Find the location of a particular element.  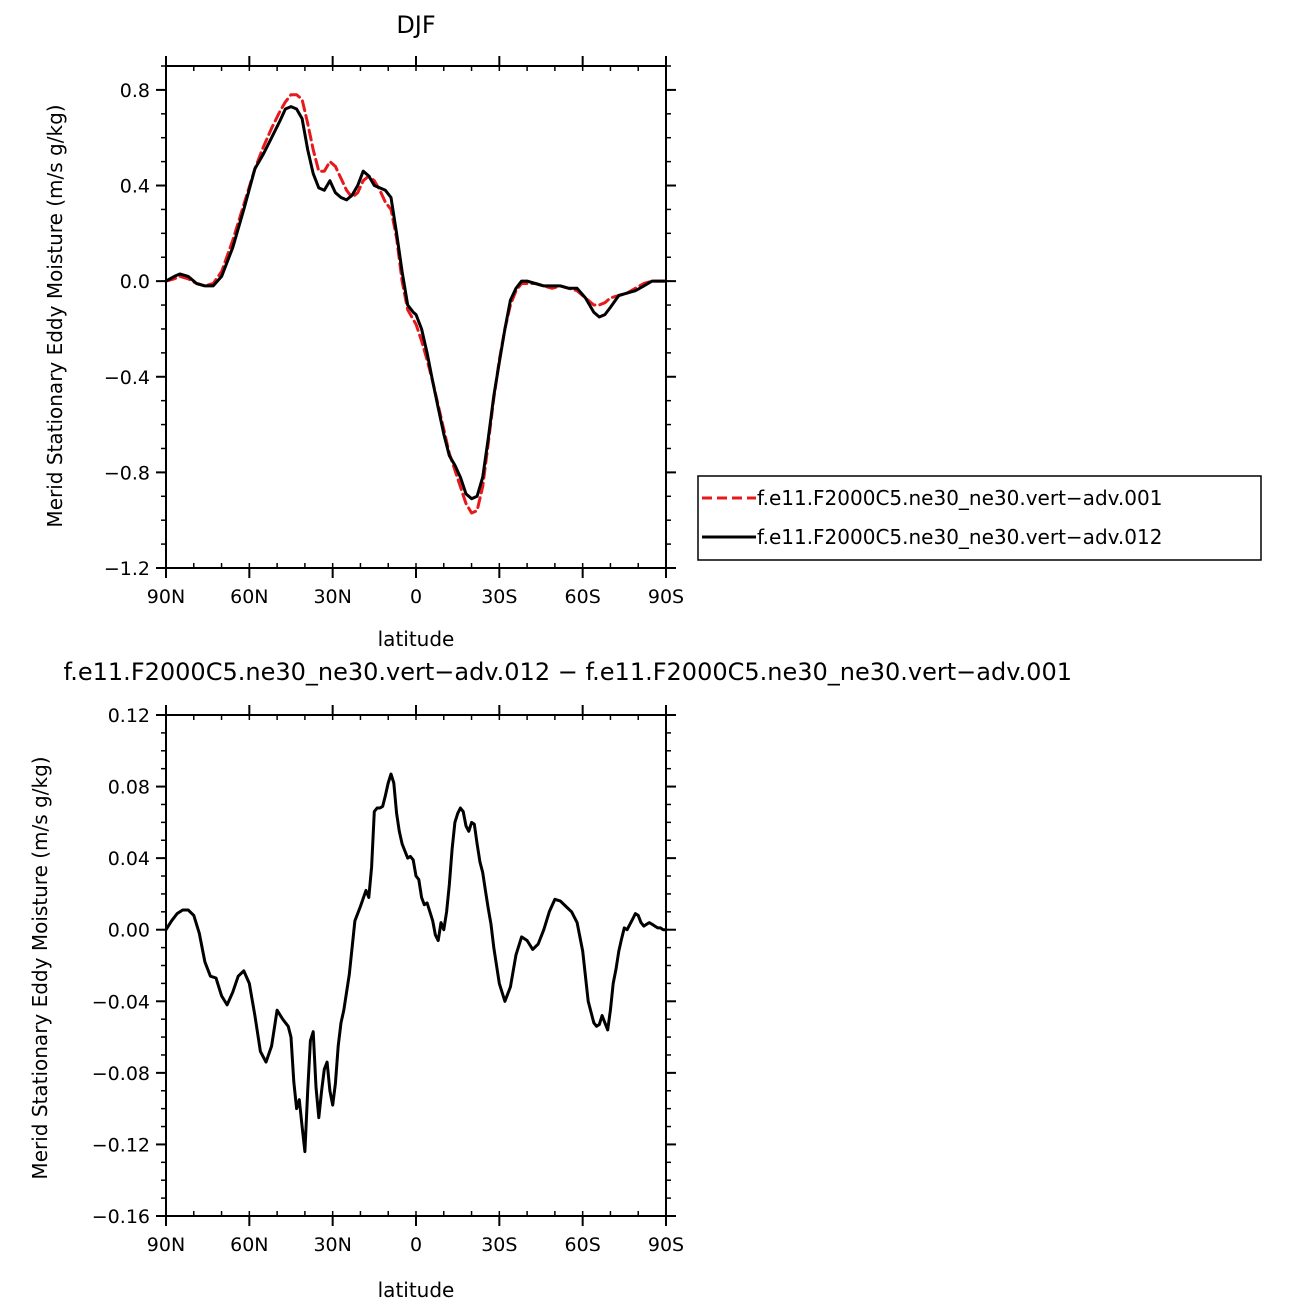

top-x-tick-label: 90S is located at coordinates (666, 597).